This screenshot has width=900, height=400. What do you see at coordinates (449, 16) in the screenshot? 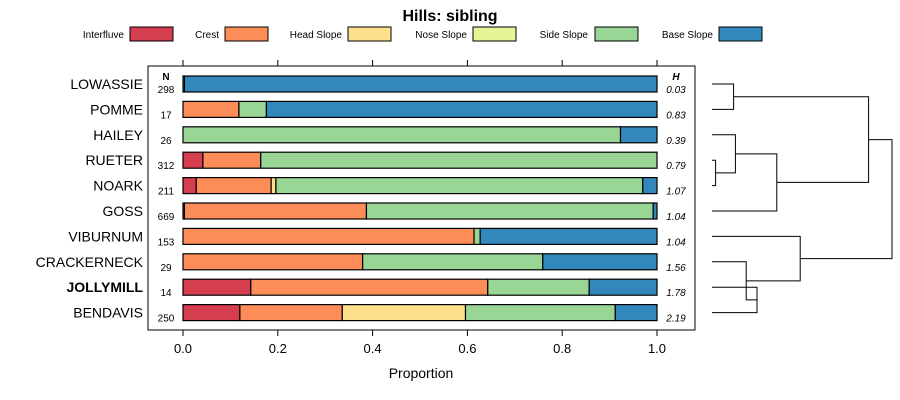
I see `chart-title: Hills: sibling` at bounding box center [449, 16].